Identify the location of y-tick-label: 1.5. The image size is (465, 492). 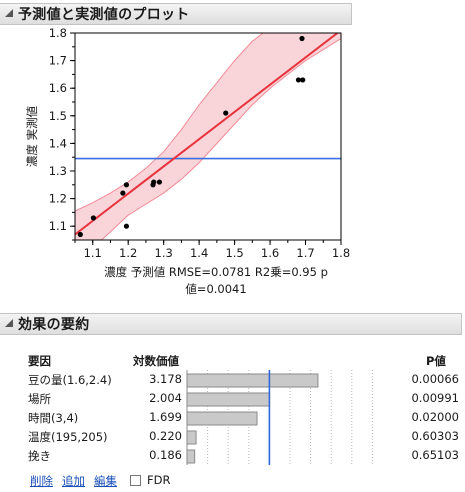
(58, 116).